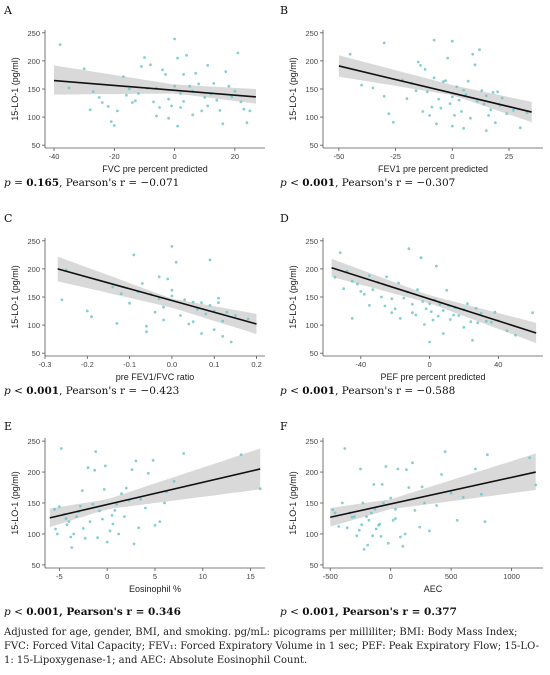 Image resolution: width=550 pixels, height=675 pixels. What do you see at coordinates (33, 89) in the screenshot?
I see `panel-a-ytick-label: 150` at bounding box center [33, 89].